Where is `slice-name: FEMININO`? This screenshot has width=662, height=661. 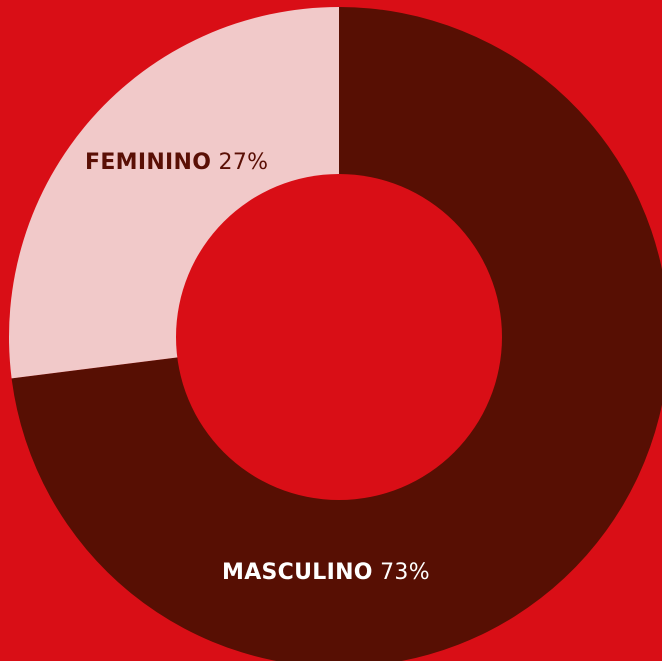 slice-name: FEMININO is located at coordinates (148, 162).